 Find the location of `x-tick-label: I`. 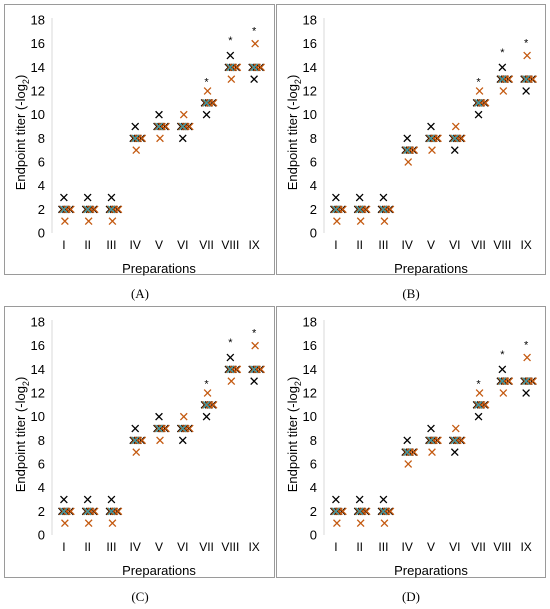

x-tick-label: I is located at coordinates (335, 547).